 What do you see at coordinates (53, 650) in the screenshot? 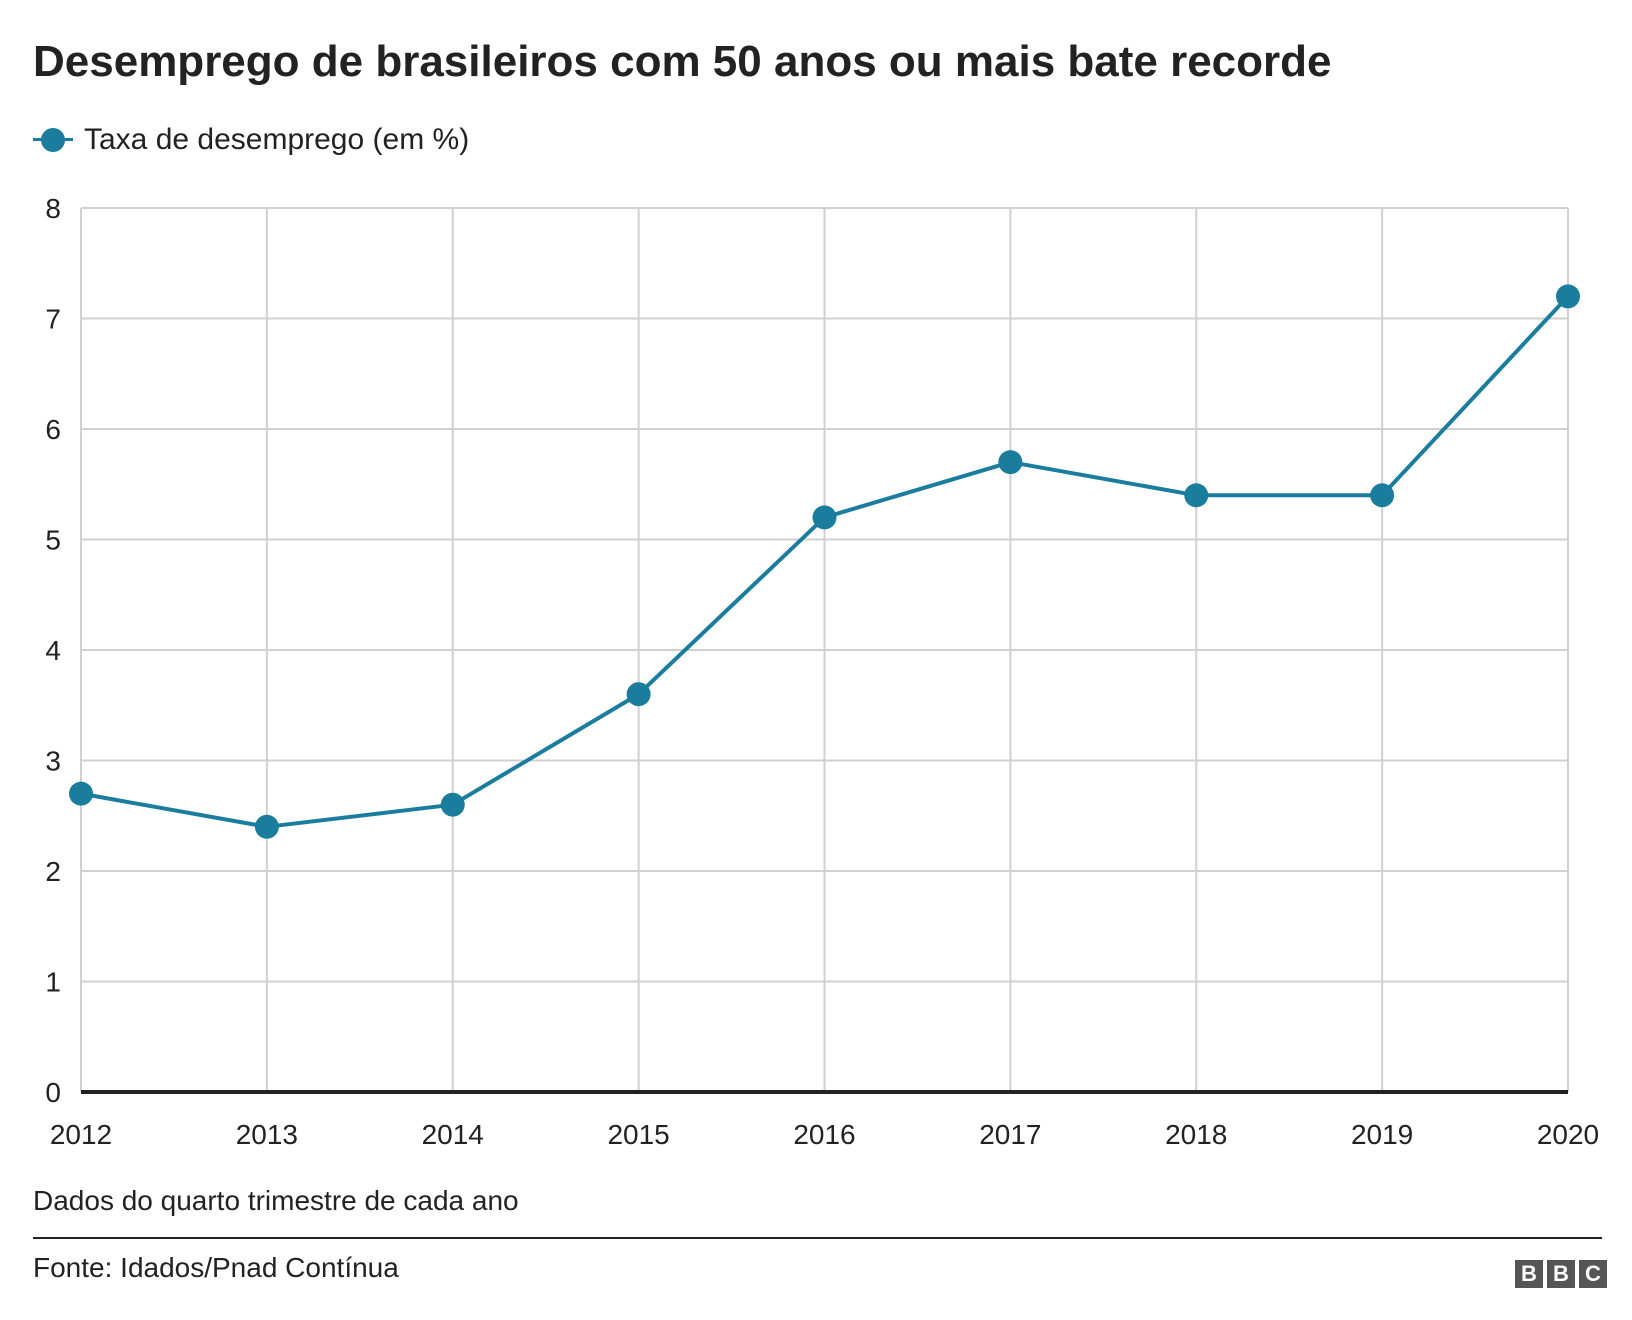
I see `y-tick-label: 4` at bounding box center [53, 650].